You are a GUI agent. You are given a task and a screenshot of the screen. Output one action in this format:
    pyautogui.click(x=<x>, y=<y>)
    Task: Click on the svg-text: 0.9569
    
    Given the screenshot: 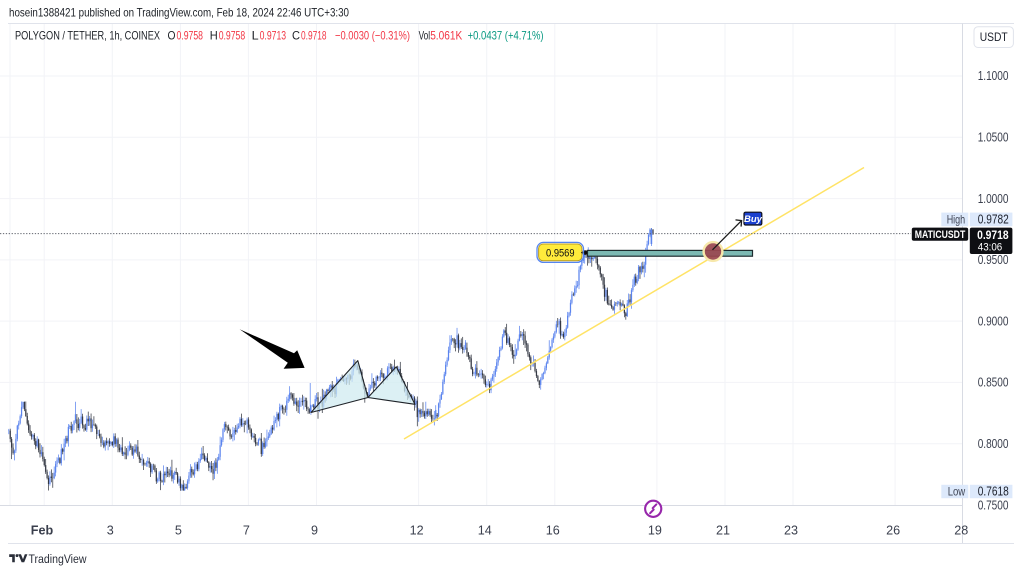 What is the action you would take?
    pyautogui.click(x=560, y=253)
    